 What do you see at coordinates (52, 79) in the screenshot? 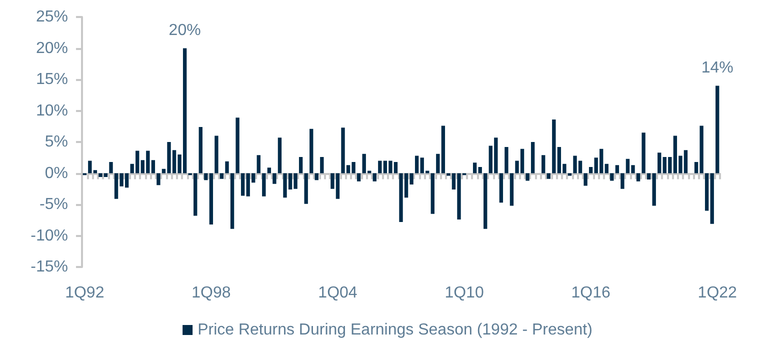
I see `y-tick-label: 15%` at bounding box center [52, 79].